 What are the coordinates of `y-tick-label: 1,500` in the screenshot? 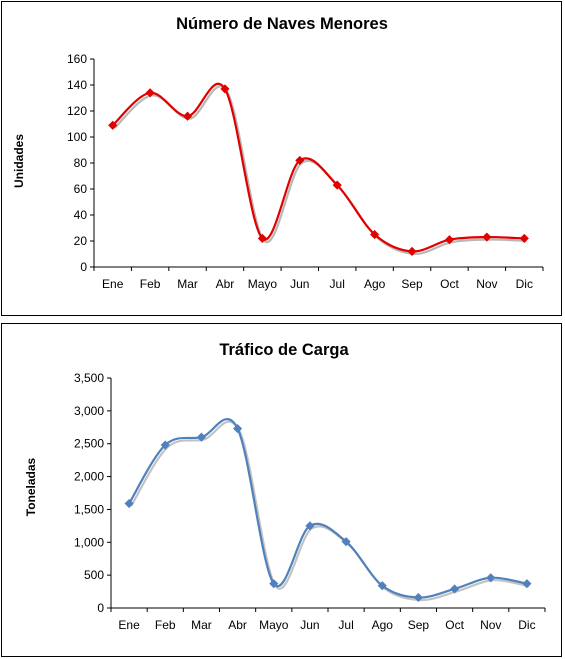 It's located at (89, 509).